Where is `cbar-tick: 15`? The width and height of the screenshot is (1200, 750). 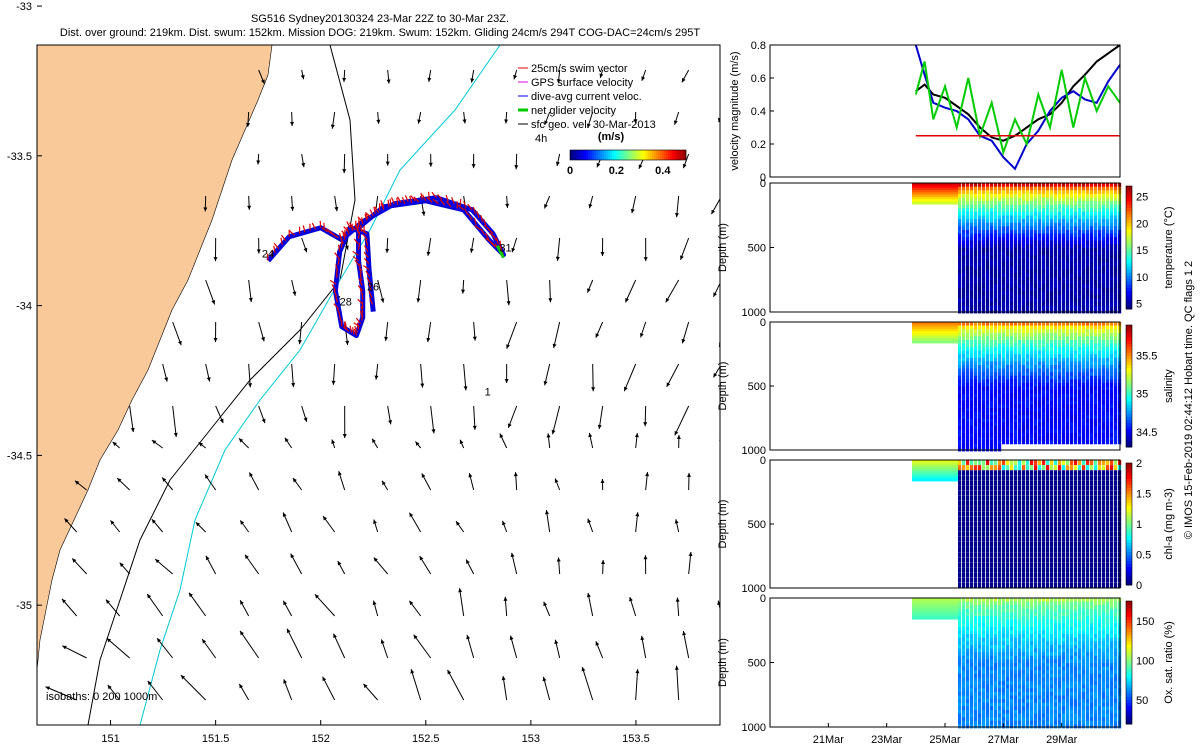
cbar-tick: 15 is located at coordinates (1142, 251).